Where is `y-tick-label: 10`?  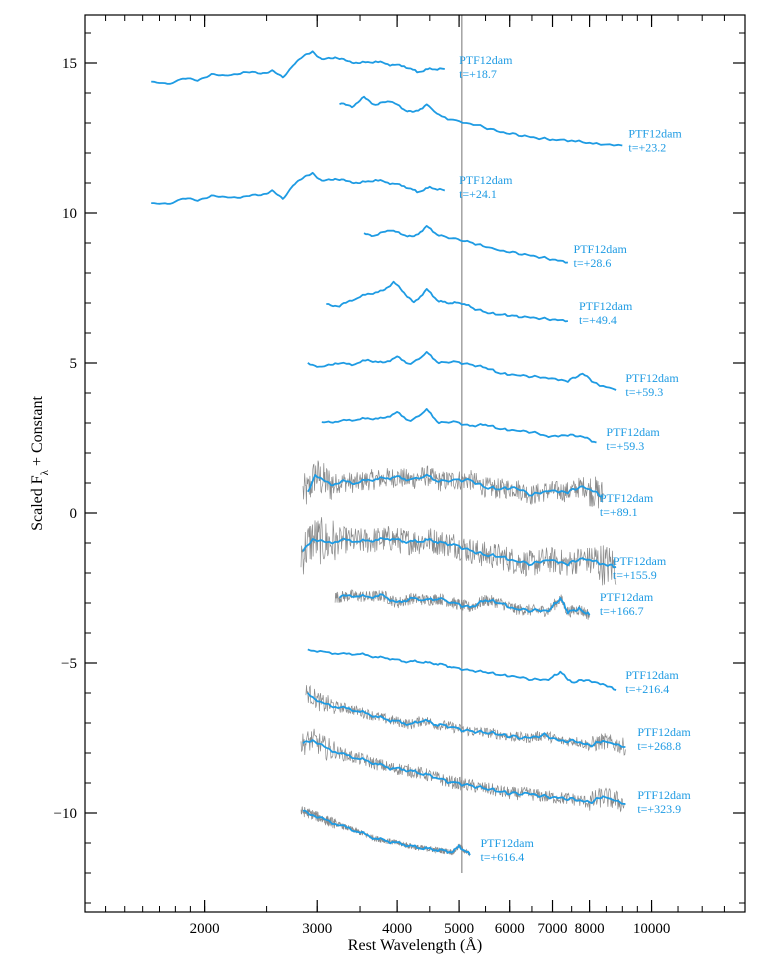
y-tick-label: 10 is located at coordinates (69, 214).